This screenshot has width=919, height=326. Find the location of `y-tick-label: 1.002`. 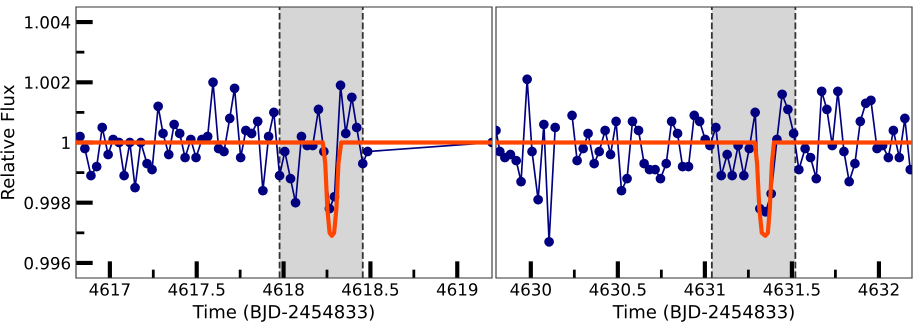

y-tick-label: 1.002 is located at coordinates (47, 82).